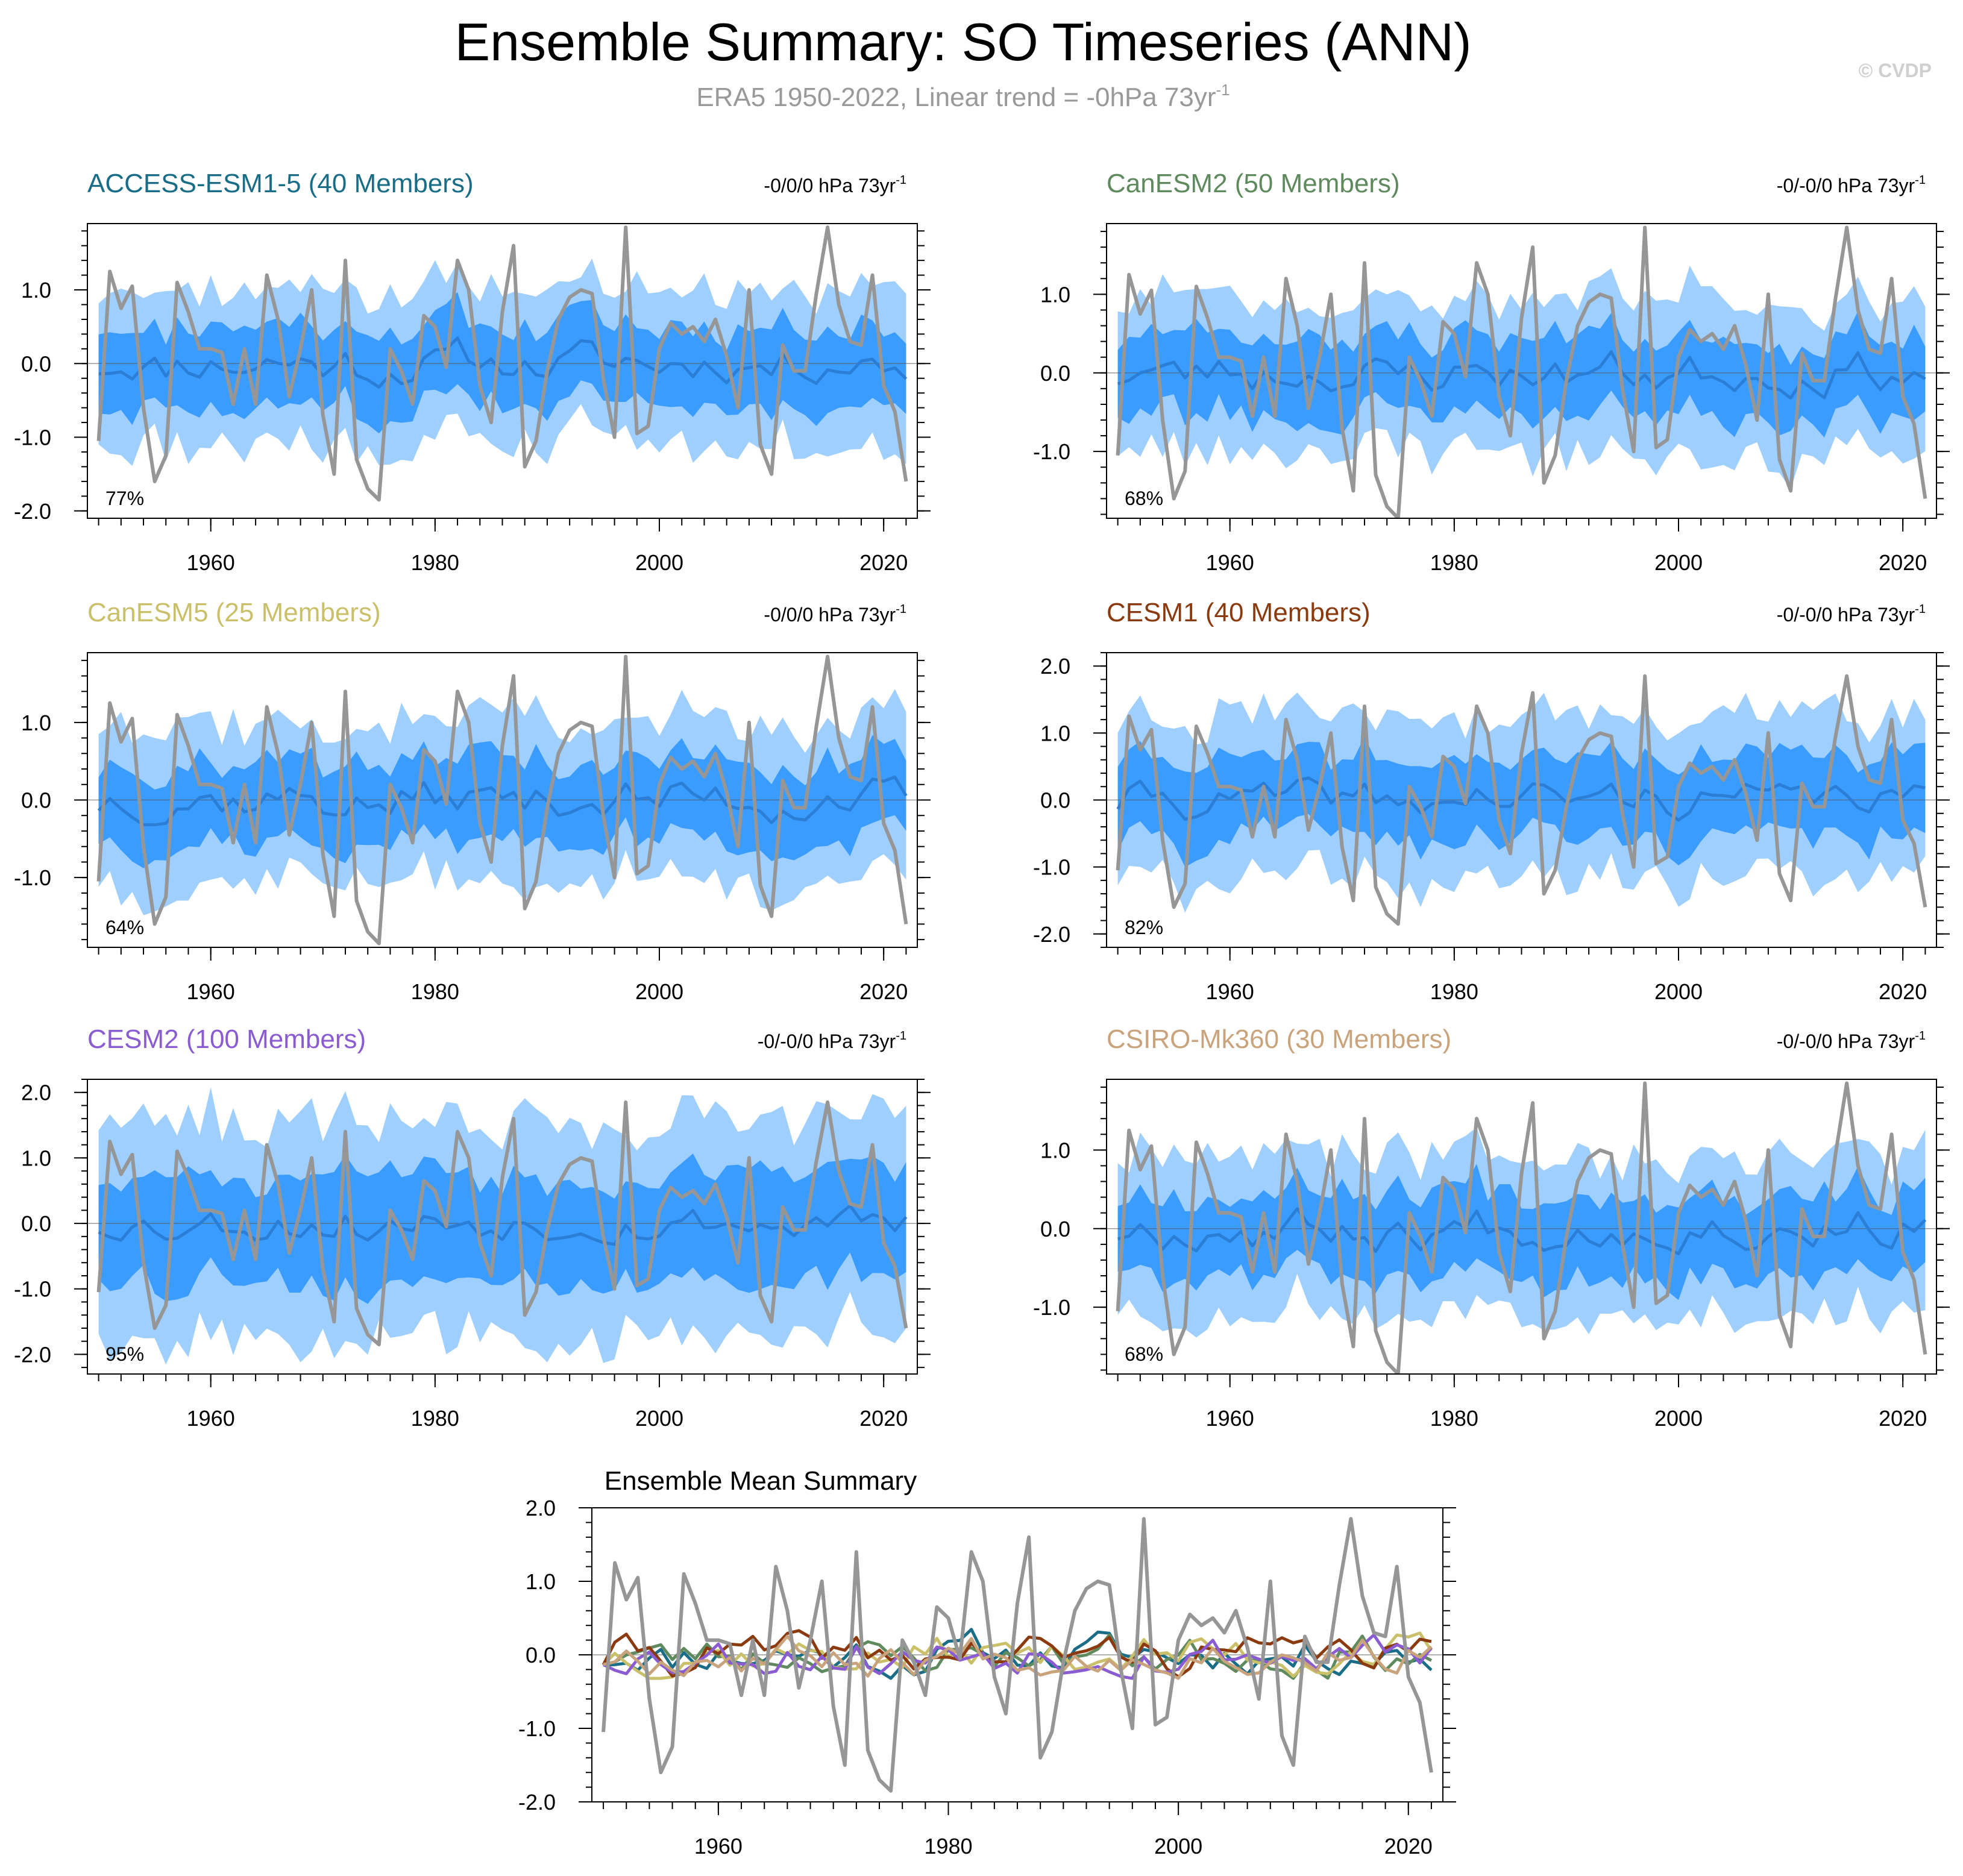 This screenshot has height=1876, width=1963. What do you see at coordinates (234, 612) in the screenshot?
I see `panel-title: CanESM5 (25 Members)` at bounding box center [234, 612].